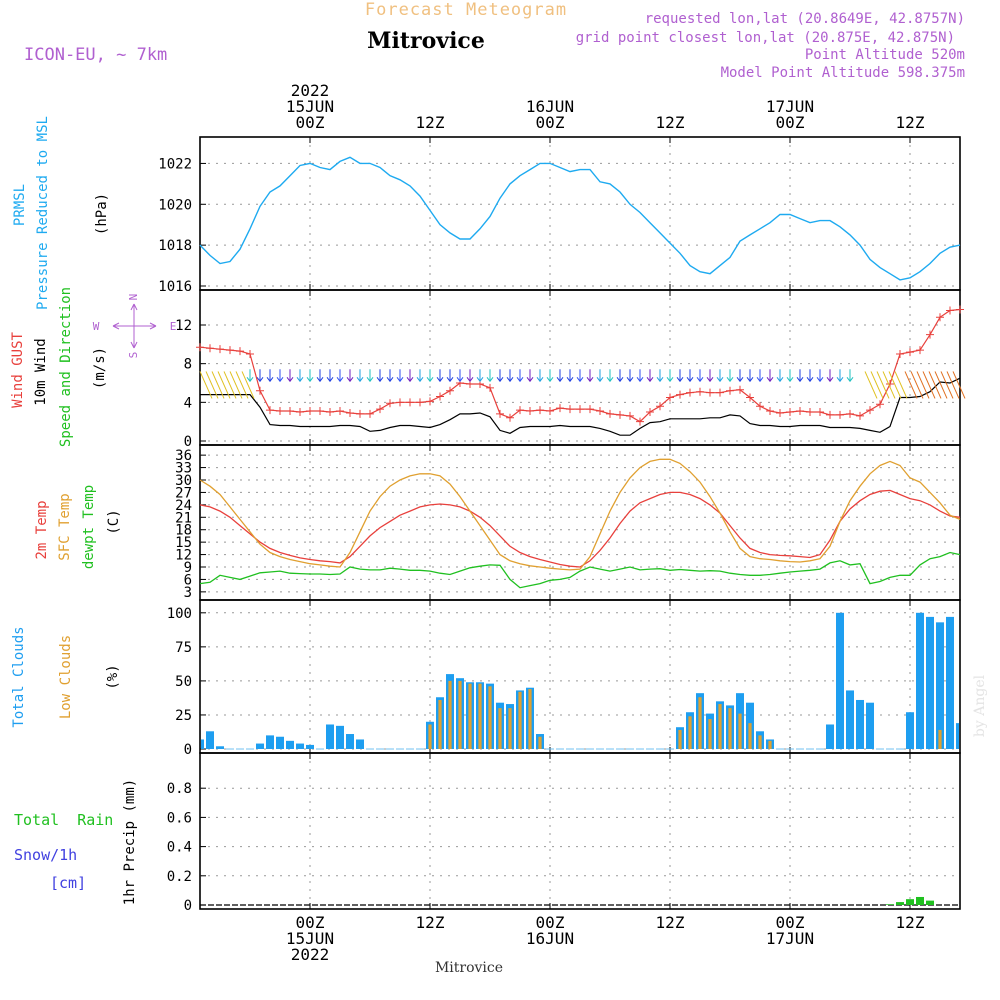 The height and width of the screenshot is (1000, 1000). Describe the element at coordinates (580, 365) in the screenshot. I see `gust-line` at that location.